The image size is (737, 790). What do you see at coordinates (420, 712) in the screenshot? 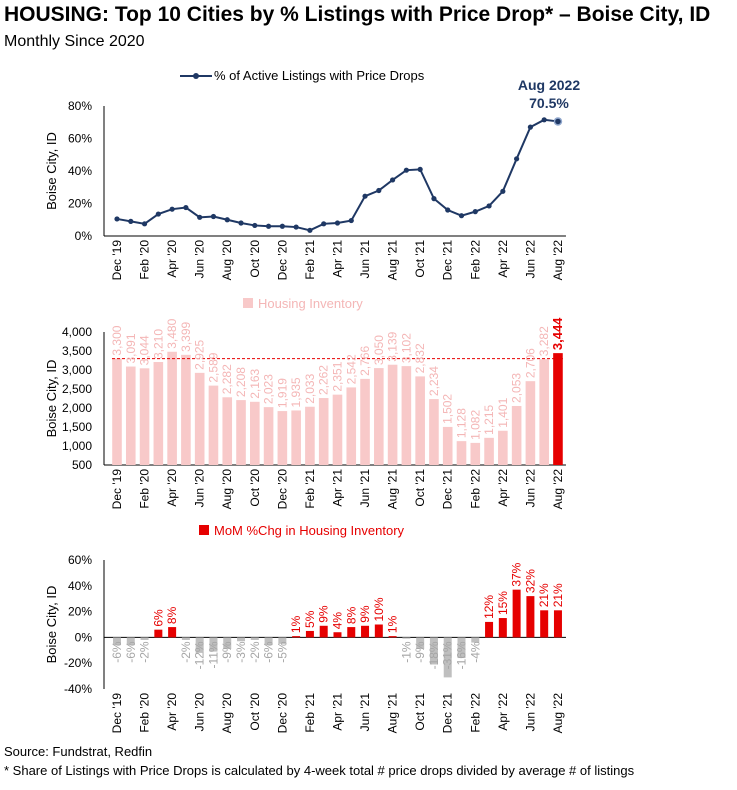
I see `x-tick-label: Oct '21` at bounding box center [420, 712].